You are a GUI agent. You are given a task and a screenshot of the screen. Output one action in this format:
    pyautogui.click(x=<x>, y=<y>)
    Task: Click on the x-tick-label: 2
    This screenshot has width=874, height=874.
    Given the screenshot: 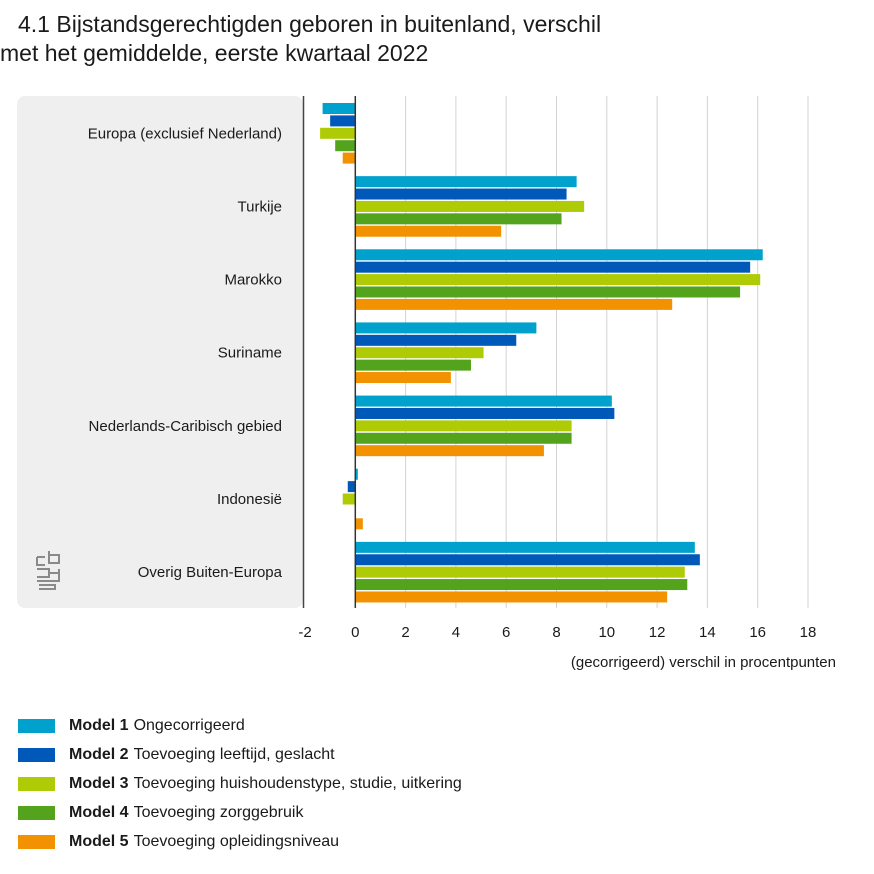 What is the action you would take?
    pyautogui.click(x=405, y=632)
    